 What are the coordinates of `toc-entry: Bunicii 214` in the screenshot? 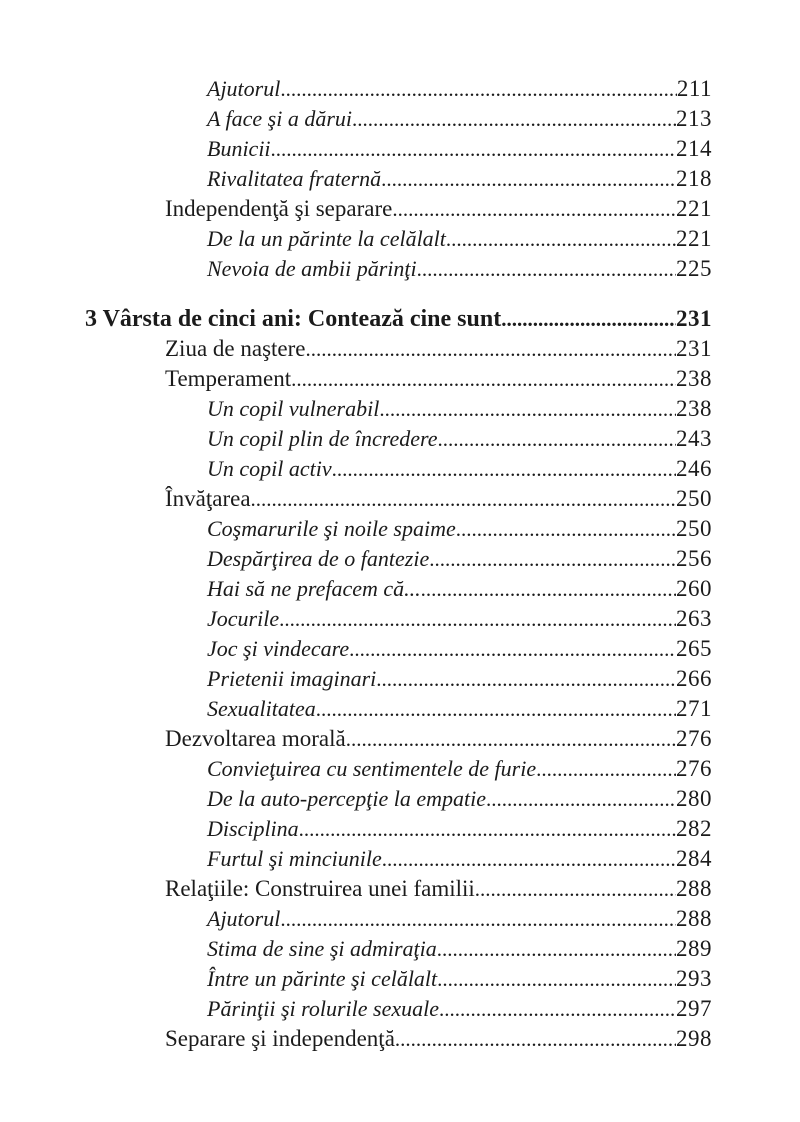 It's located at (398, 149).